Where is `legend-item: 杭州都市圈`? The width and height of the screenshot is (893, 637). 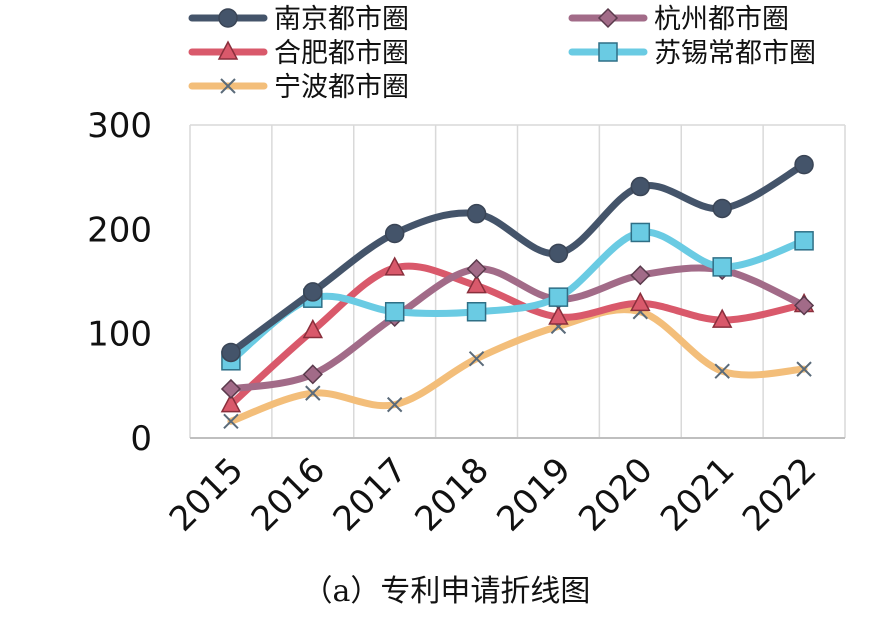 legend-item: 杭州都市圈 is located at coordinates (678, 19).